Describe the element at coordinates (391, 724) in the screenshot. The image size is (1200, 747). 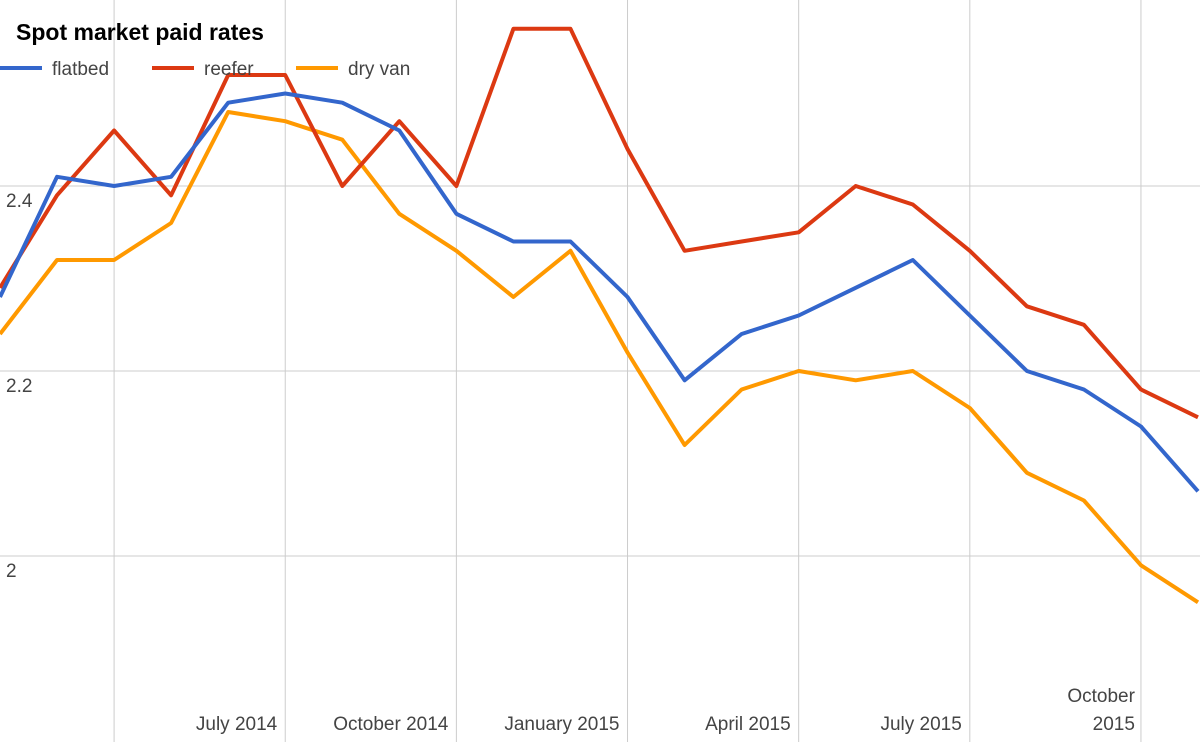
I see `x-tick-label: October 2014` at that location.